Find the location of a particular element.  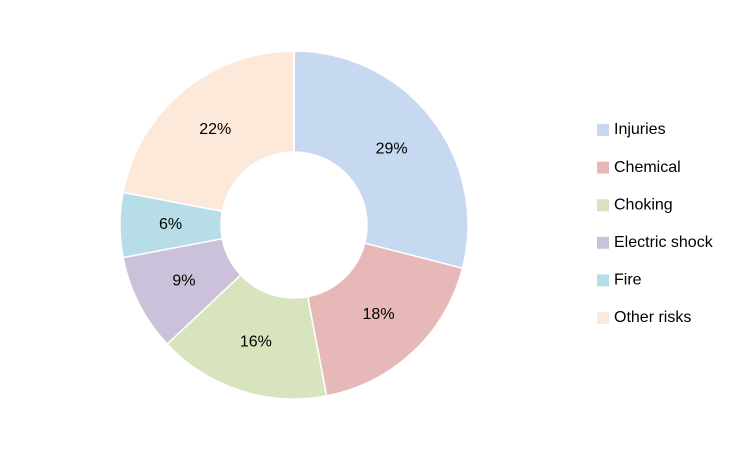

data-label: 9% is located at coordinates (183, 280).